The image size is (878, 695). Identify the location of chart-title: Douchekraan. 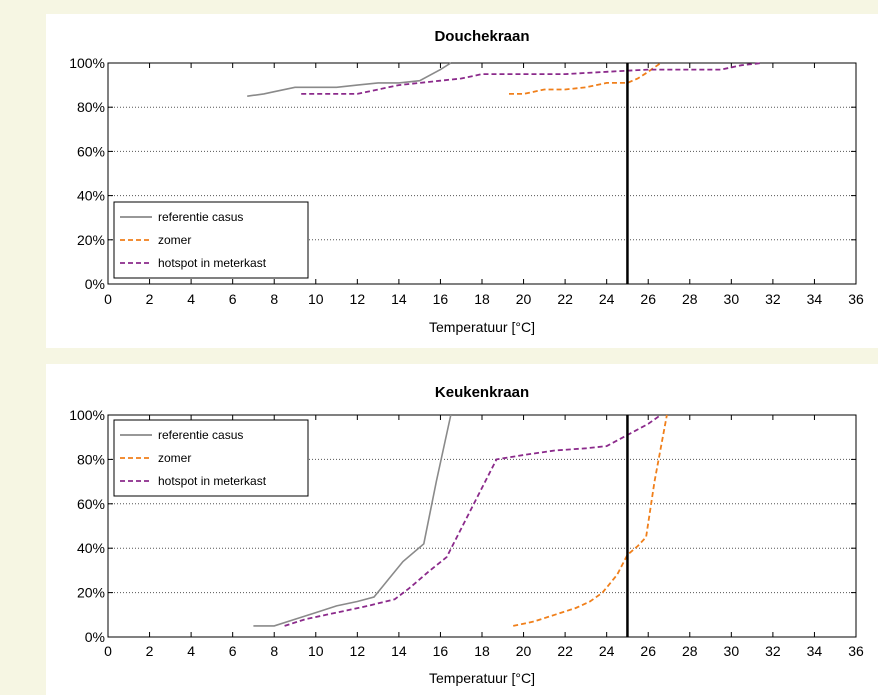
(481, 36).